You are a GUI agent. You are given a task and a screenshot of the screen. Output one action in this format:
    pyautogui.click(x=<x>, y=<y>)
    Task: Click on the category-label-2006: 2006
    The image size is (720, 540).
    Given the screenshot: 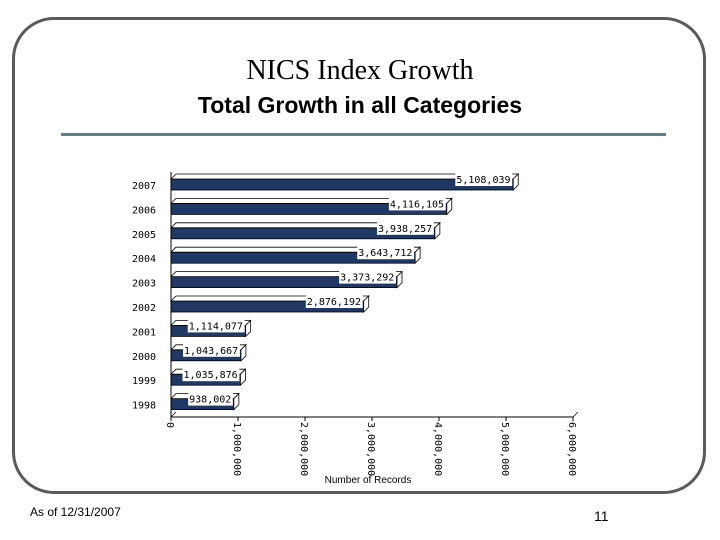 What is the action you would take?
    pyautogui.click(x=144, y=210)
    